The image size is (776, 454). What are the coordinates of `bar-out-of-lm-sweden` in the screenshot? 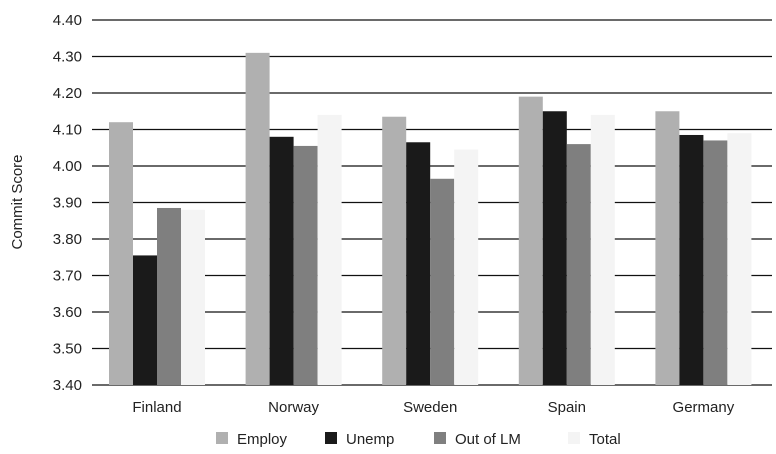 It's located at (442, 281).